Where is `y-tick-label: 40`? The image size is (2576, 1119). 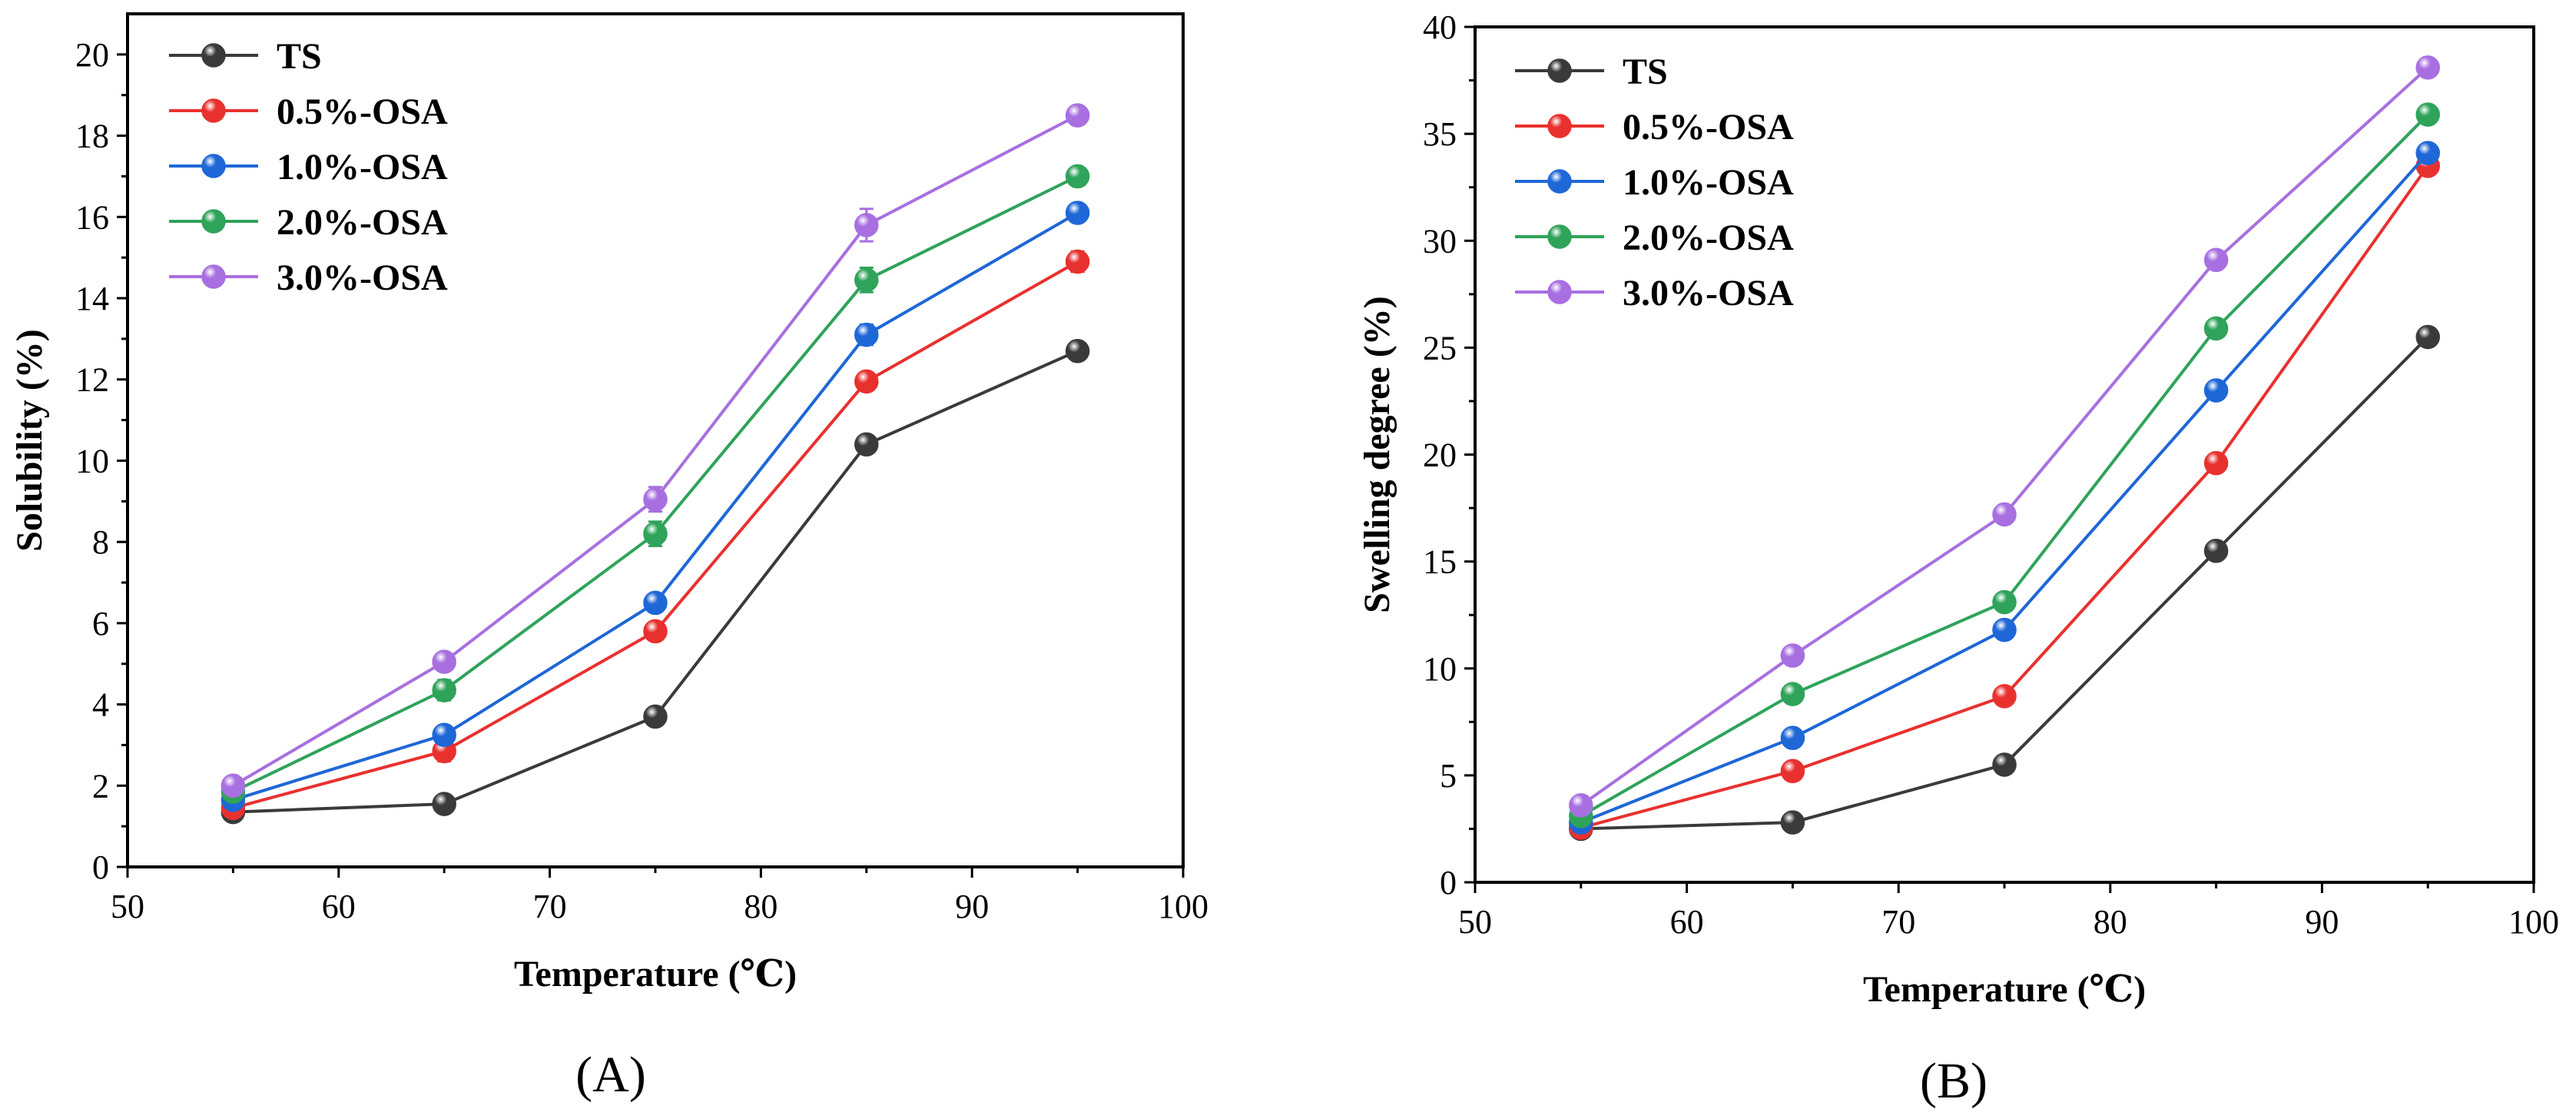
y-tick-label: 40 is located at coordinates (1440, 27).